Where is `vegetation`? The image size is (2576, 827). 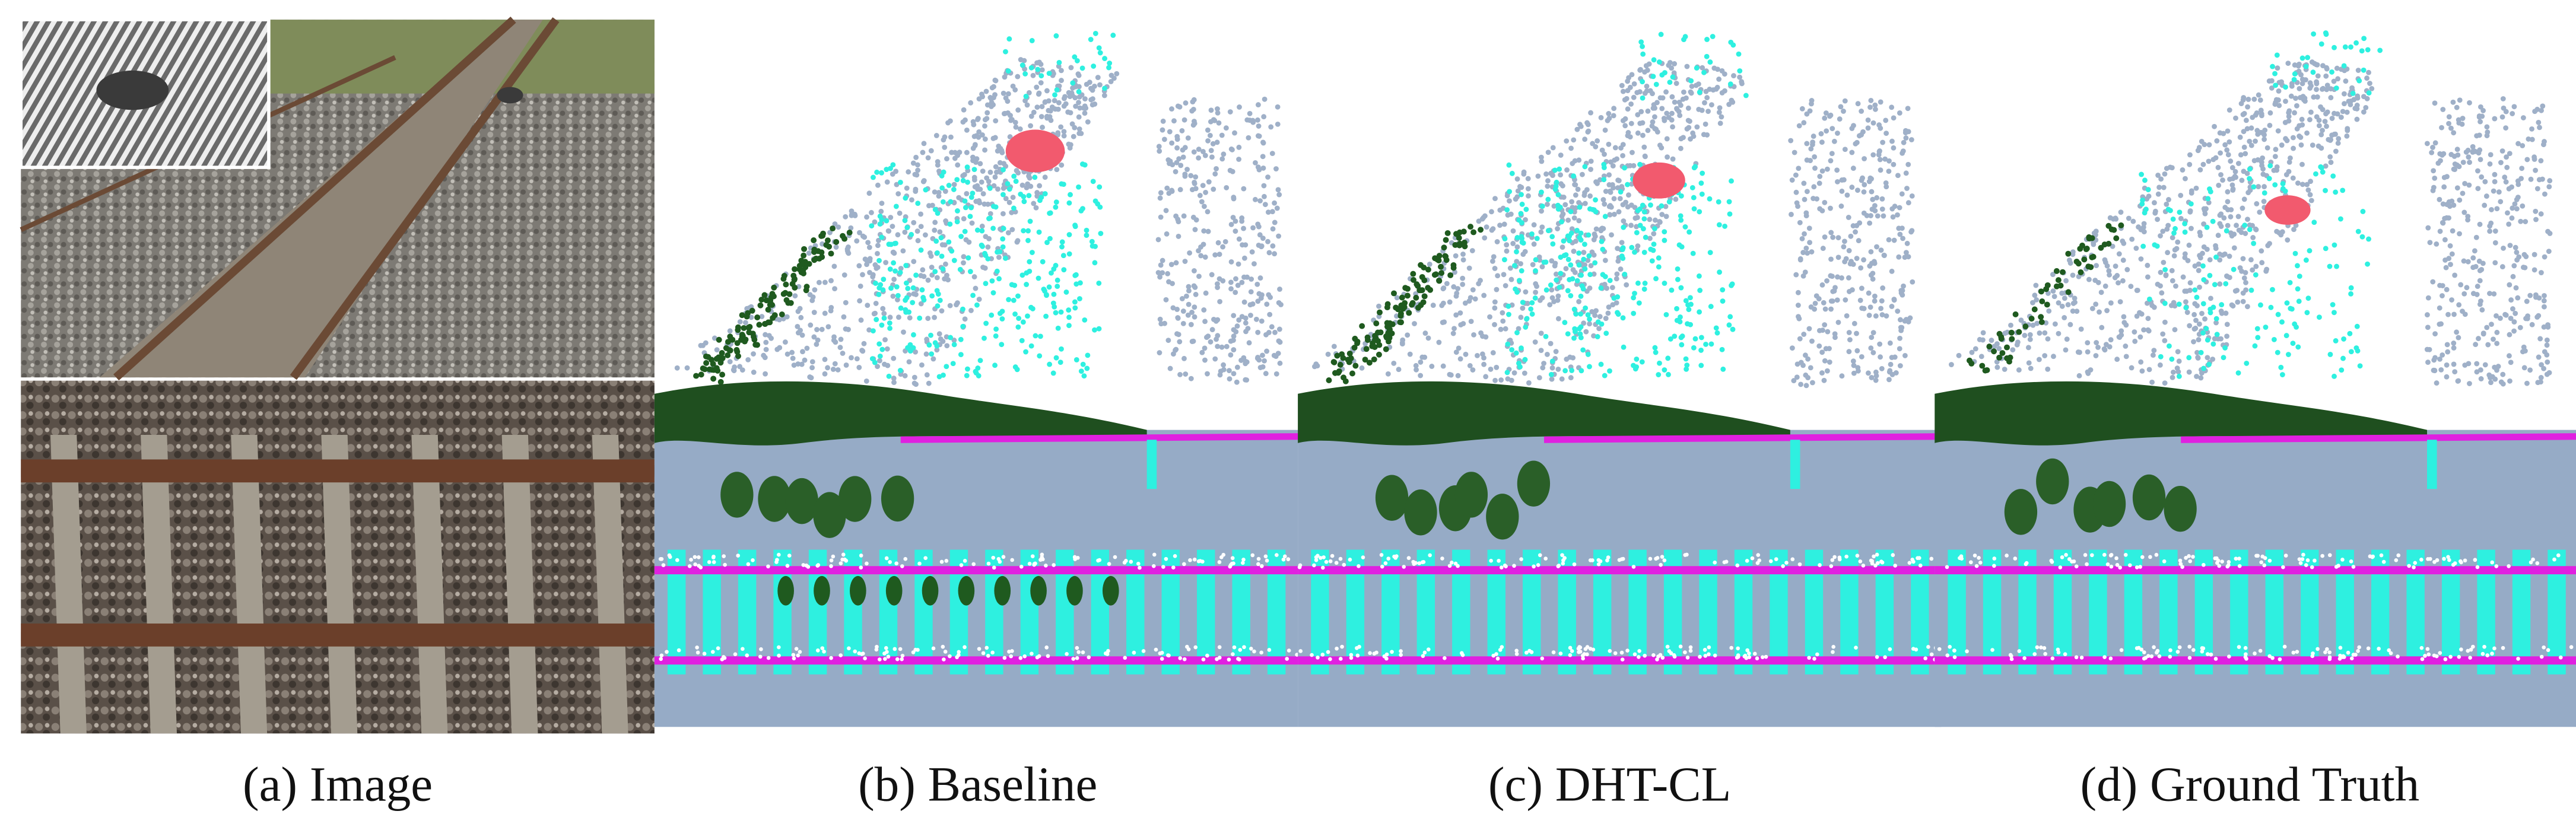 vegetation is located at coordinates (1544, 413).